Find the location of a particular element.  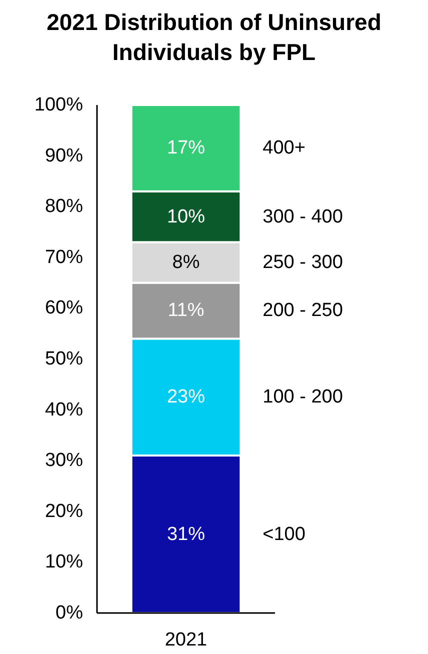

data-label: 17% is located at coordinates (186, 148).